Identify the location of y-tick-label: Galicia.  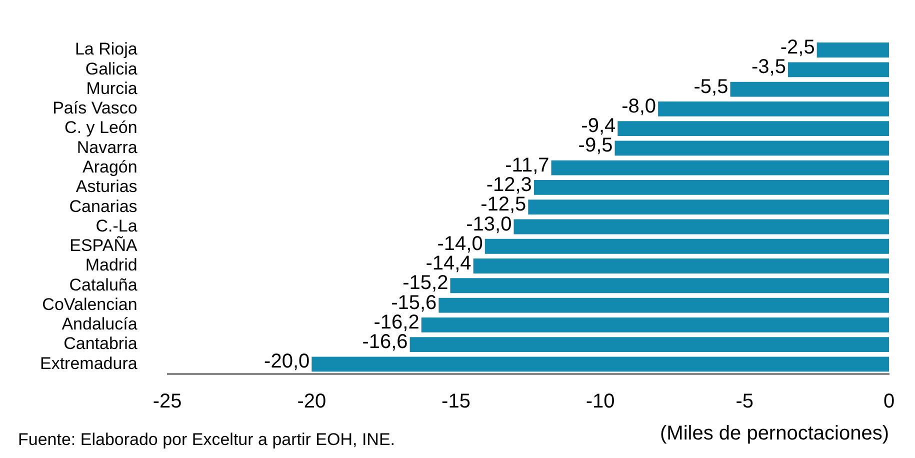
(111, 68).